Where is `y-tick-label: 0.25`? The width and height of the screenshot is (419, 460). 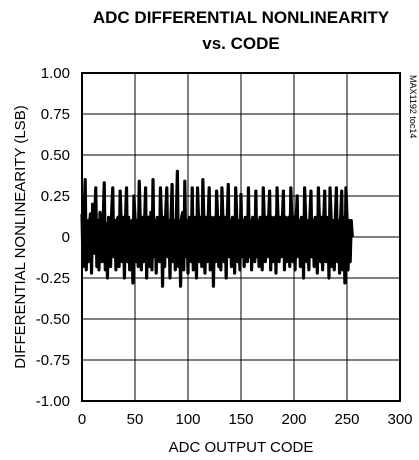 y-tick-label: 0.25 is located at coordinates (55, 196).